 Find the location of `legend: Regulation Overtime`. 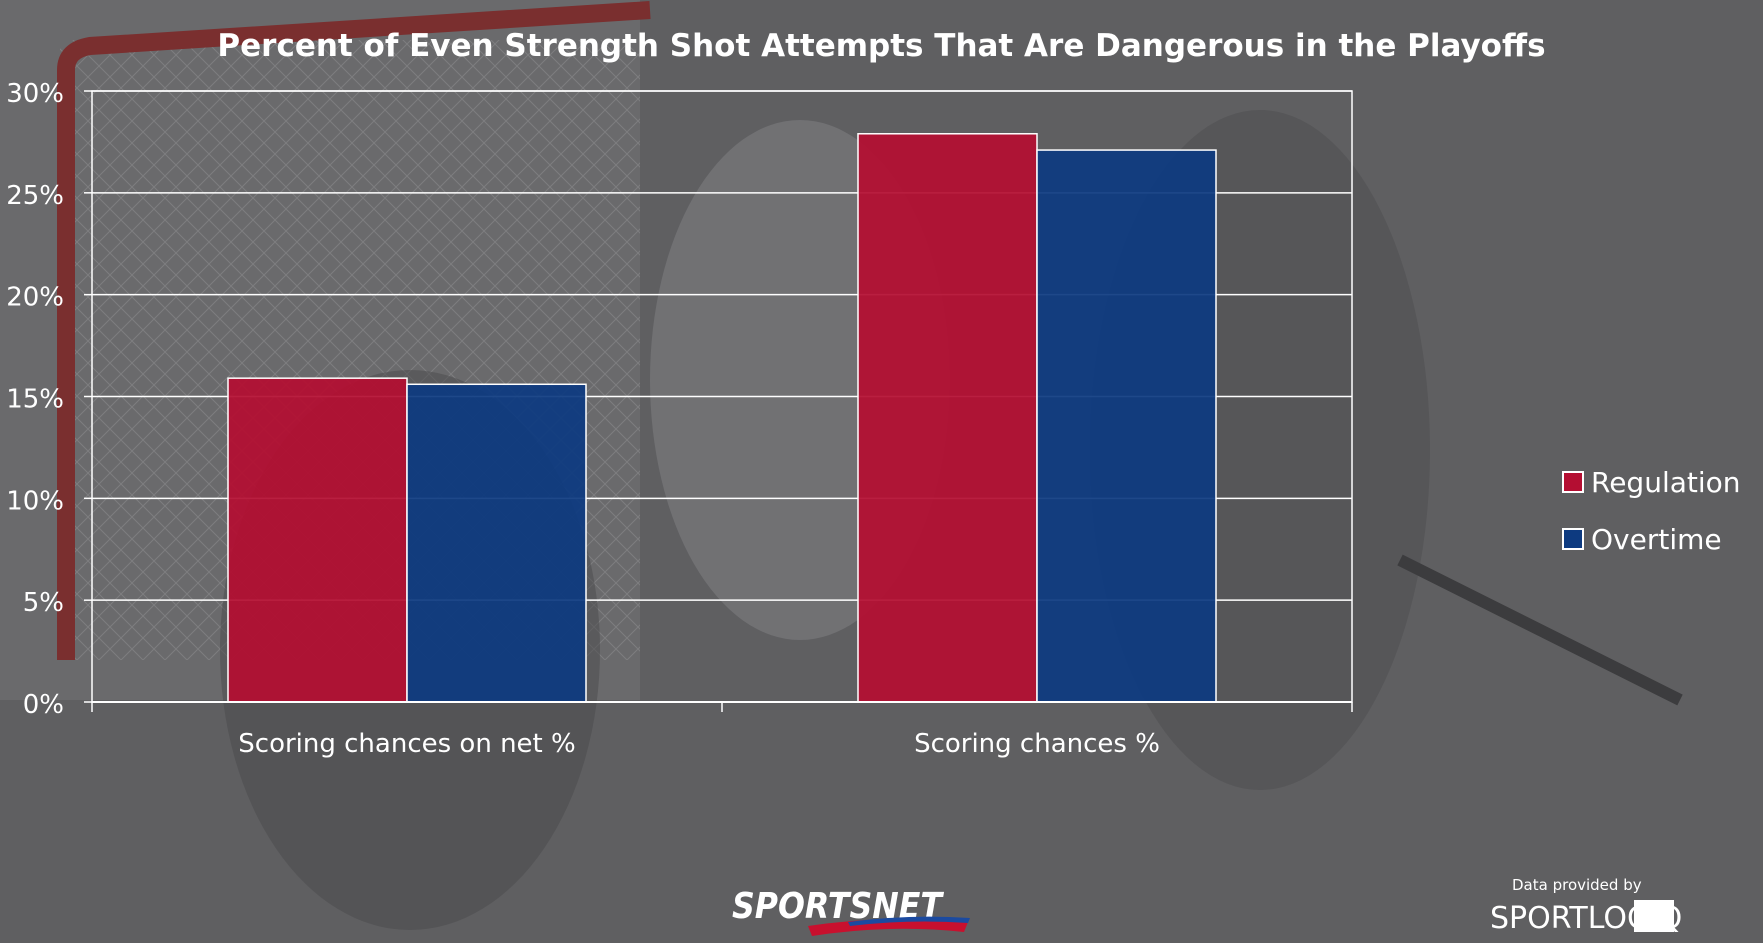

legend: Regulation Overtime is located at coordinates (1651, 519).